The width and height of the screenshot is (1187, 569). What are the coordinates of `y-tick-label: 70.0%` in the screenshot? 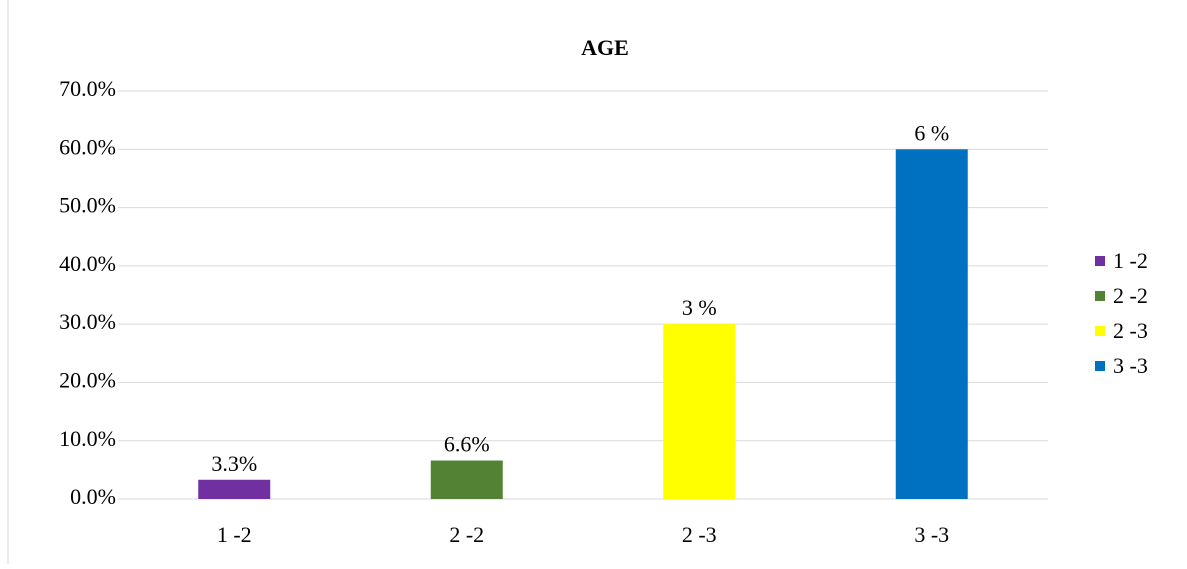 It's located at (87, 88).